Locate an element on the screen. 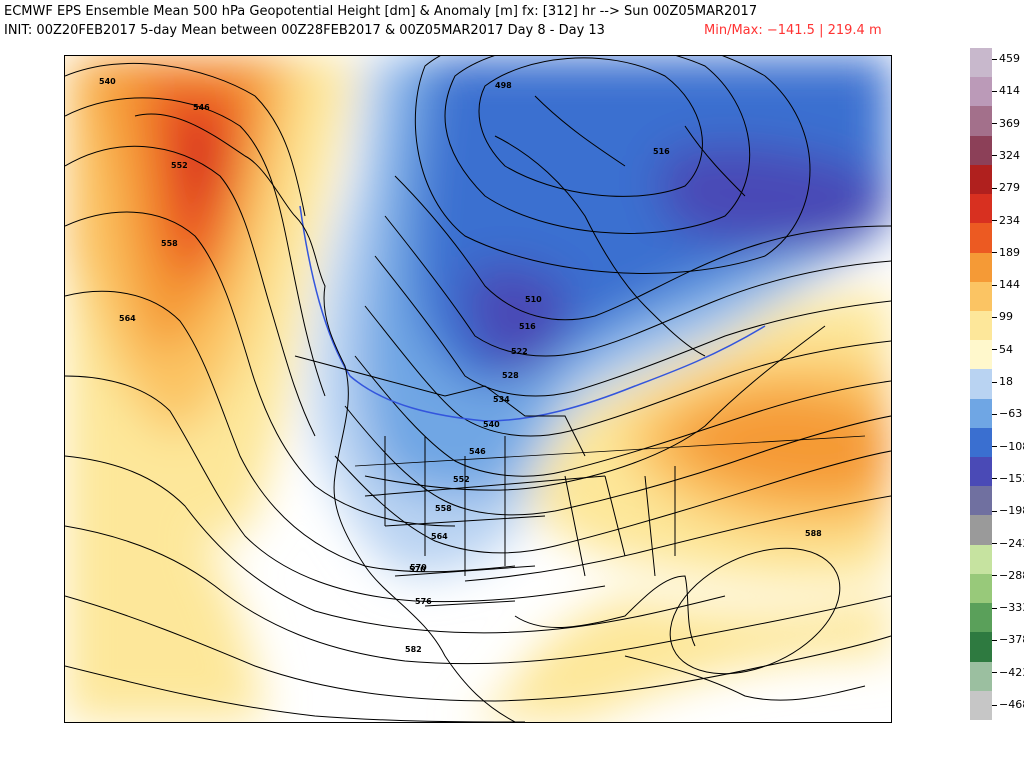 Image resolution: width=1024 pixels, height=768 pixels. colorbar-tick-label: −243 is located at coordinates (1008, 543).